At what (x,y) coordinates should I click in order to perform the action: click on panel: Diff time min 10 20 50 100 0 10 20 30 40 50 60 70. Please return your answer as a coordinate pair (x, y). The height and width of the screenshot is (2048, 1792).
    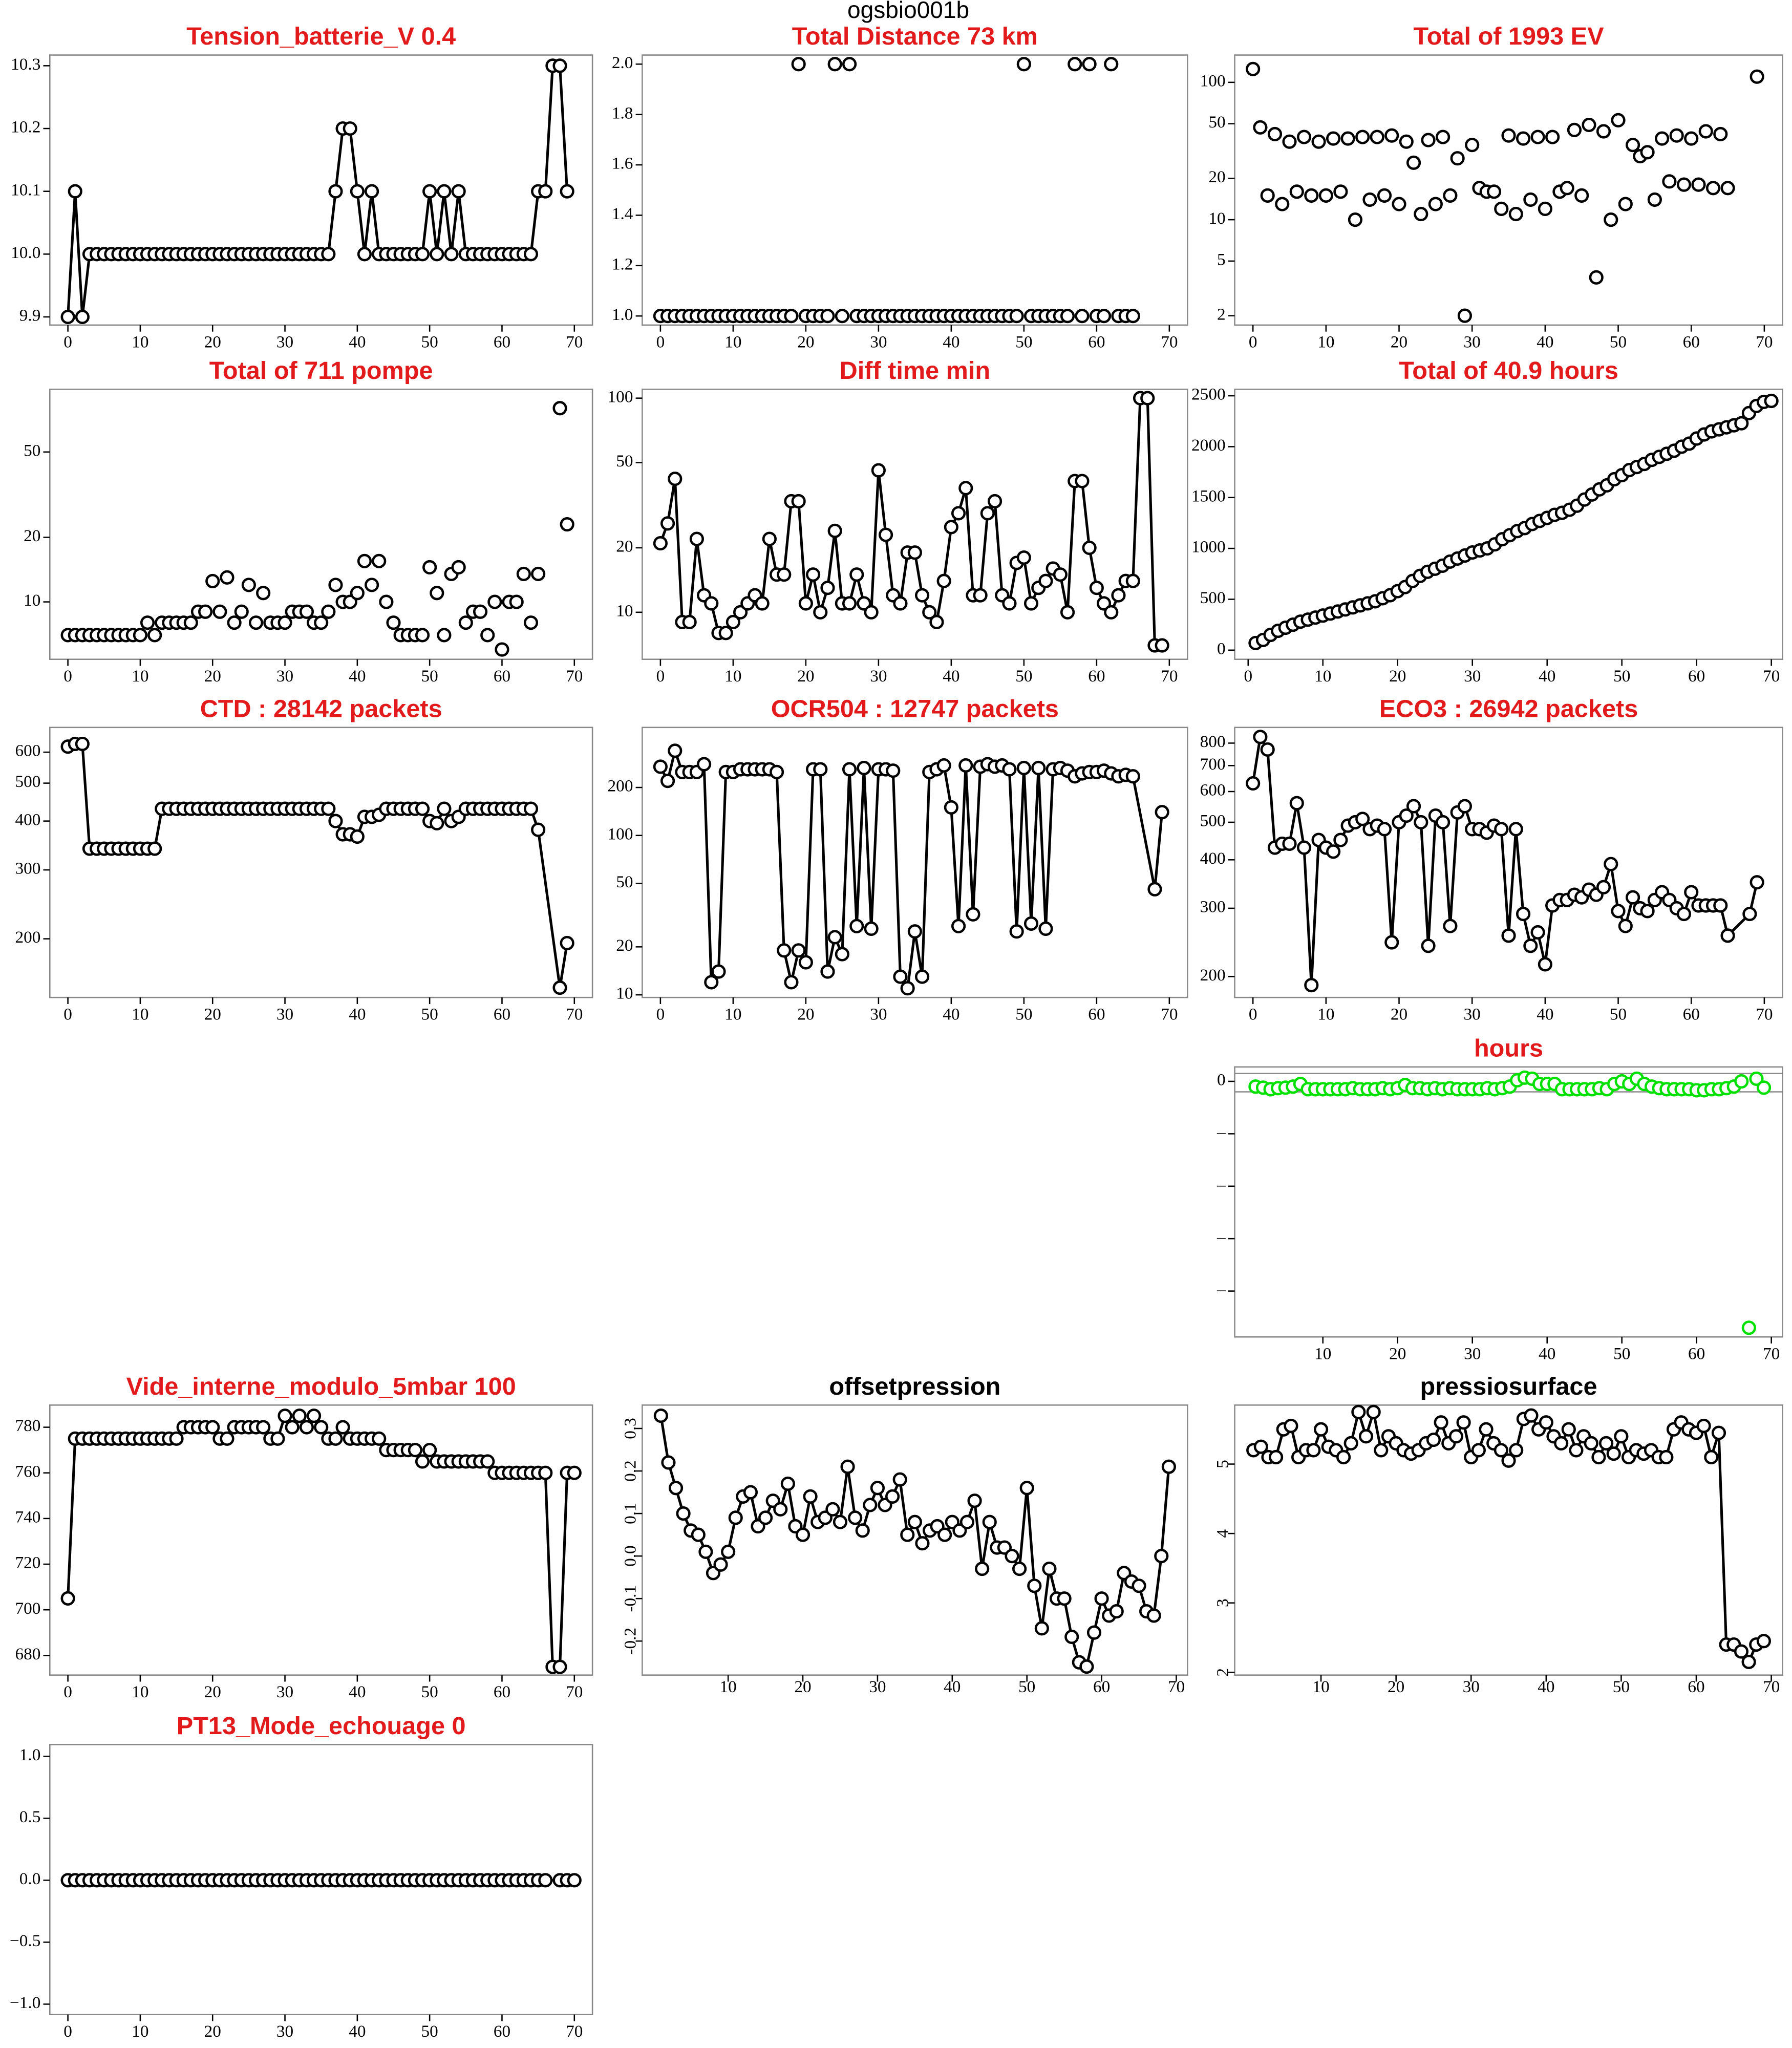
    Looking at the image, I should click on (898, 521).